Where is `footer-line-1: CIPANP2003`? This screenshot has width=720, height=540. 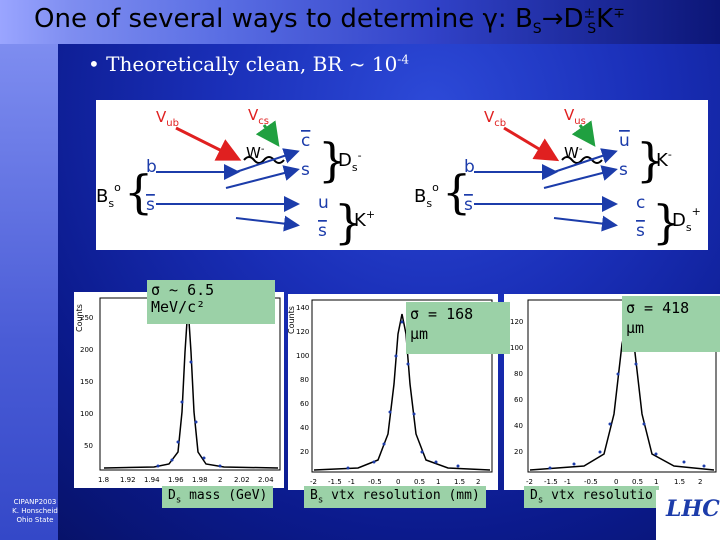
footer-line-1: CIPANP2003 is located at coordinates (35, 502).